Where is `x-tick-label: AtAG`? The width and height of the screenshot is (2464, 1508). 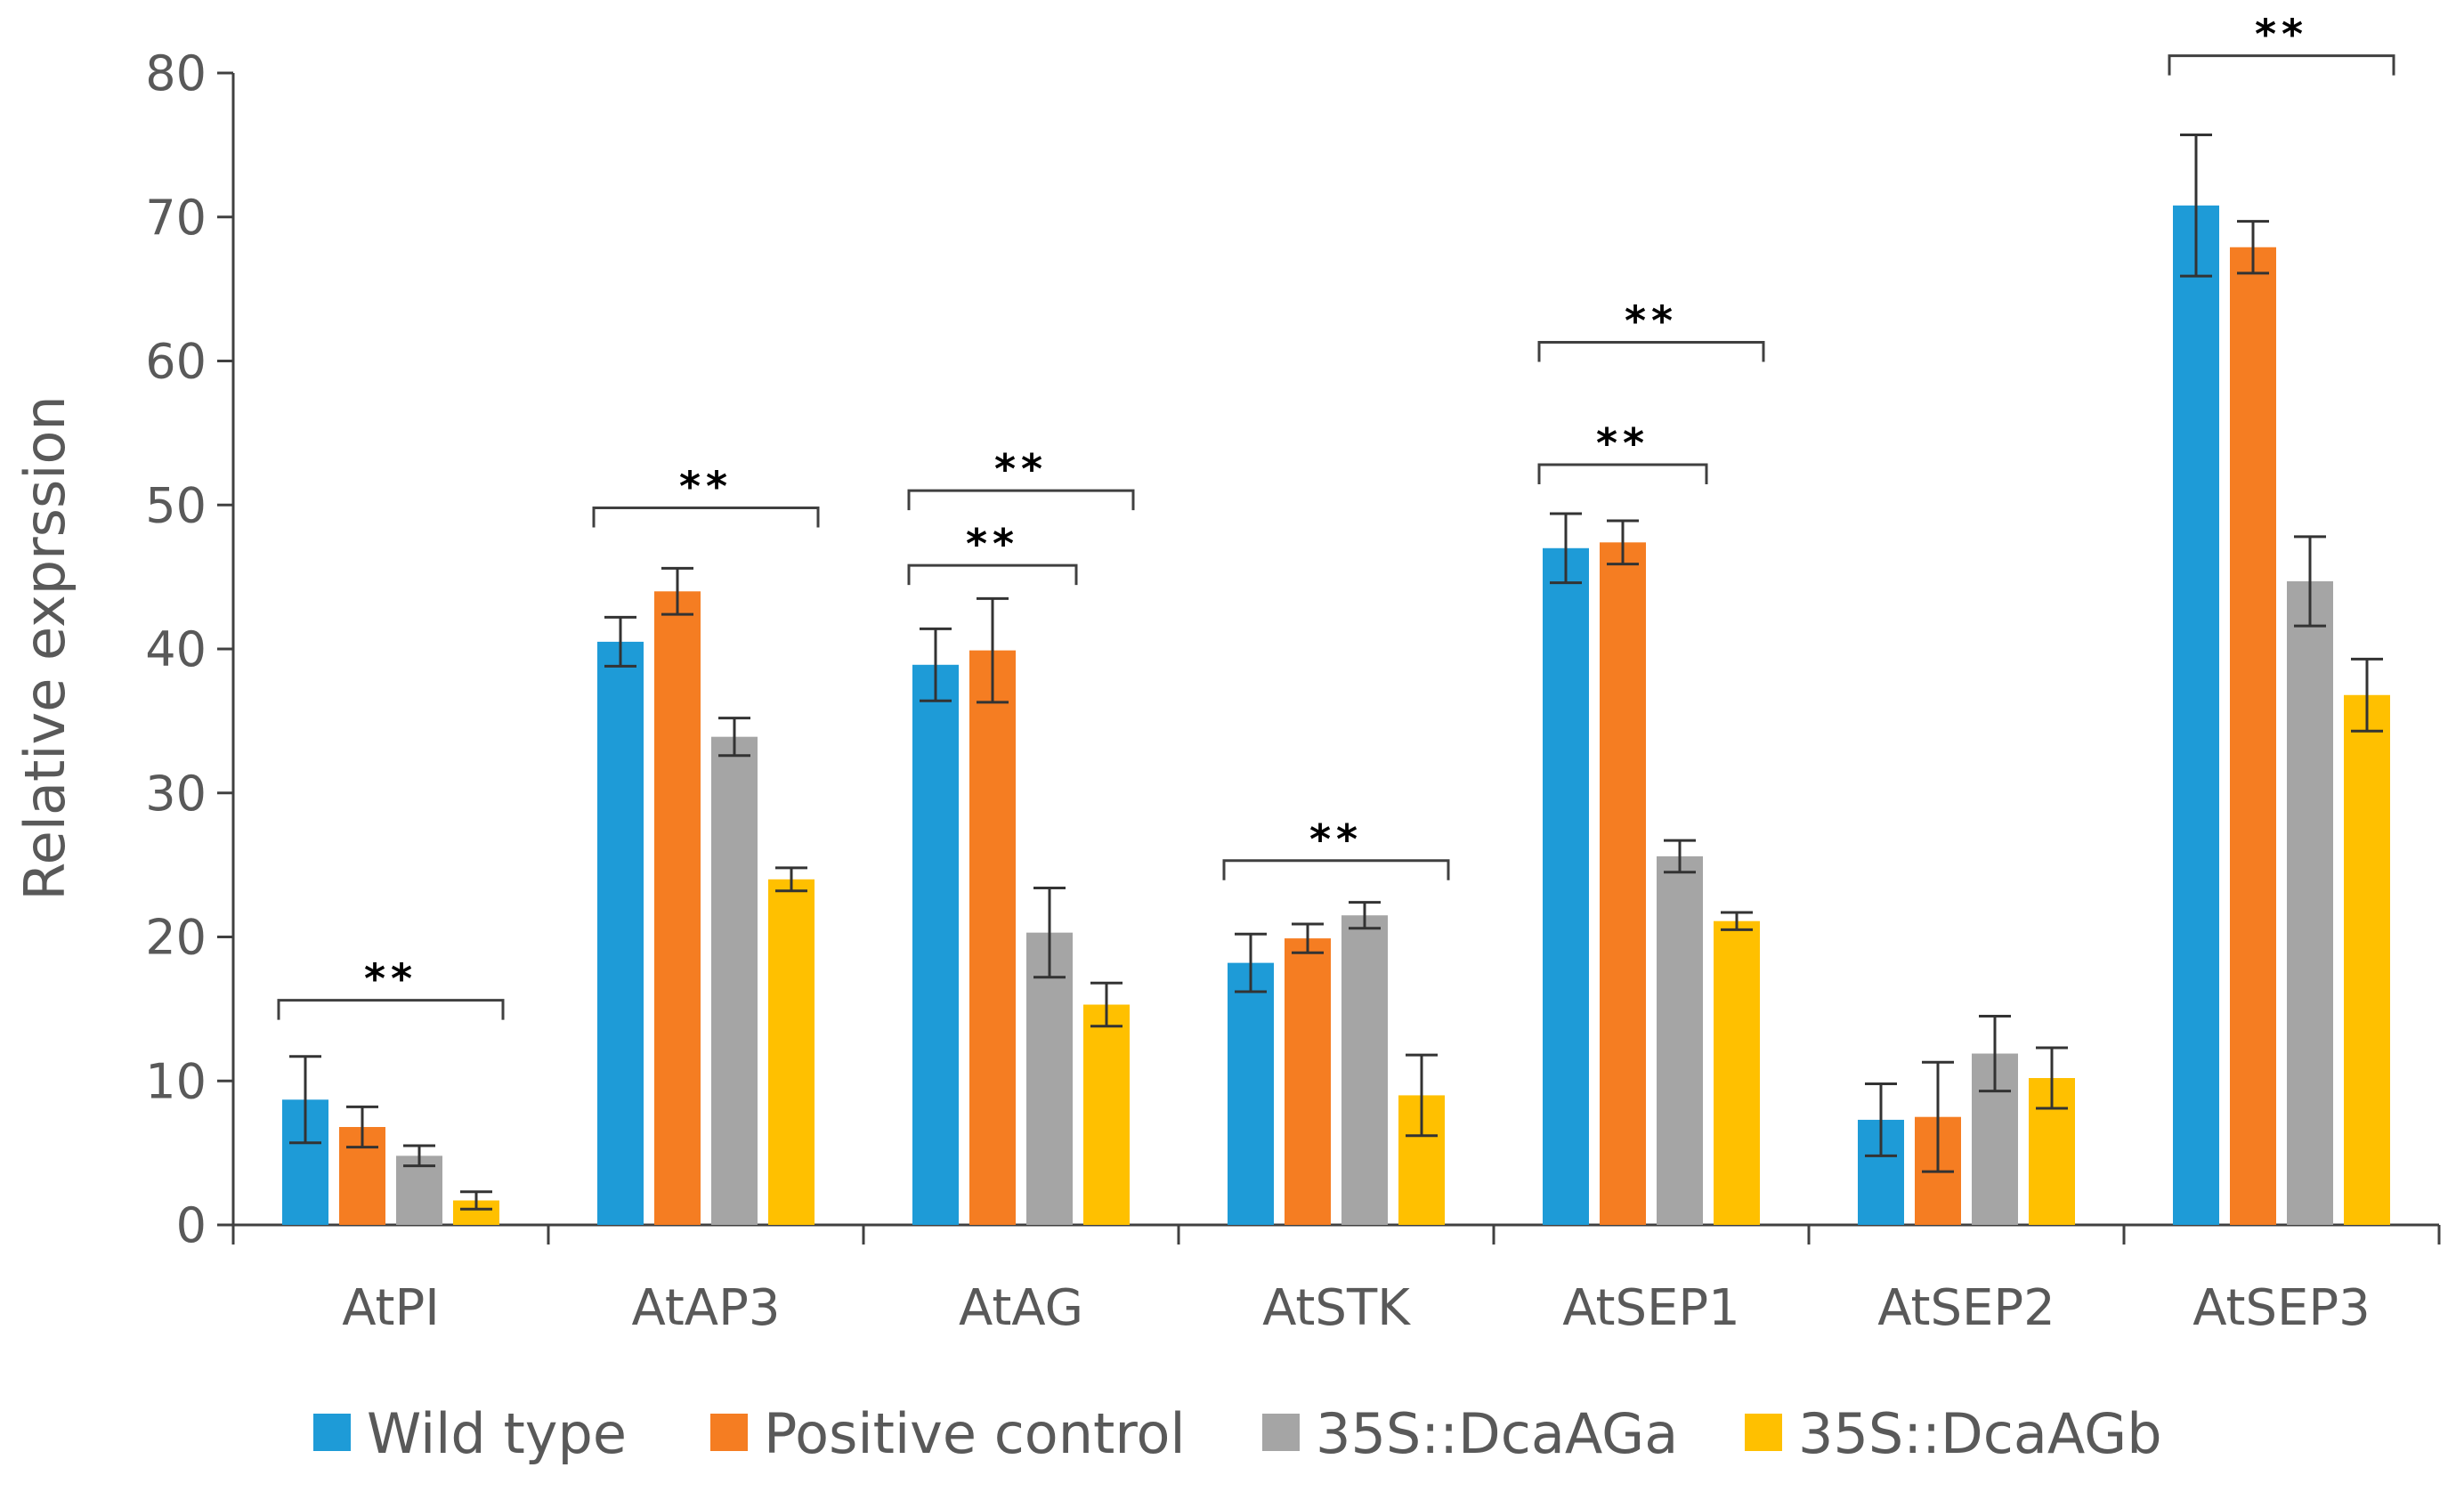 x-tick-label: AtAG is located at coordinates (1021, 1308).